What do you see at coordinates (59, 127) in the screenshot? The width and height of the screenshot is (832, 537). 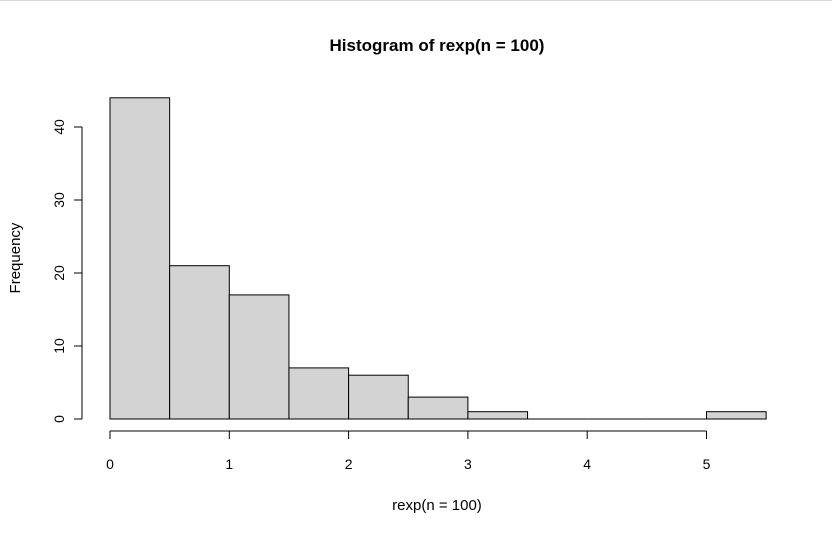 I see `y-tick-label: 40` at bounding box center [59, 127].